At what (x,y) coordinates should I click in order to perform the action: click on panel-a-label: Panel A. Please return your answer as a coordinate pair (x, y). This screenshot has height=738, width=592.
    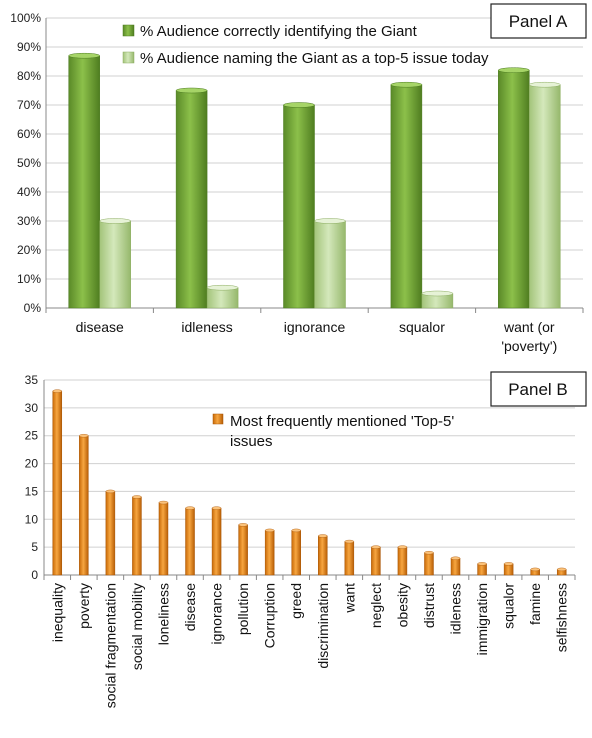
    Looking at the image, I should click on (538, 21).